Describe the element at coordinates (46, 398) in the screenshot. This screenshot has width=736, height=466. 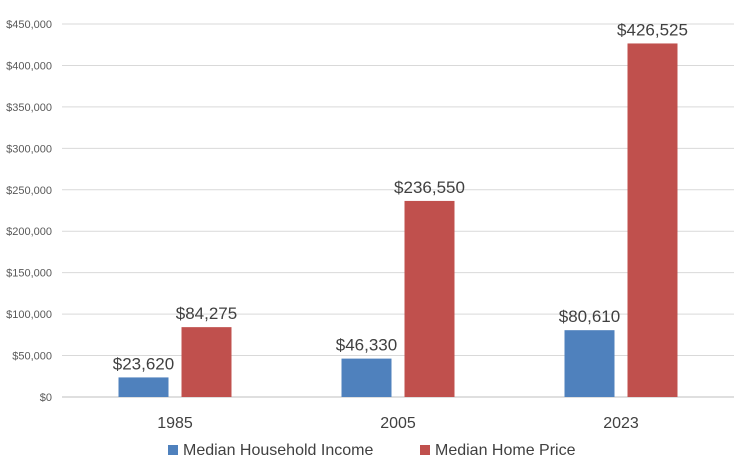
I see `y-tick-label: $0` at that location.